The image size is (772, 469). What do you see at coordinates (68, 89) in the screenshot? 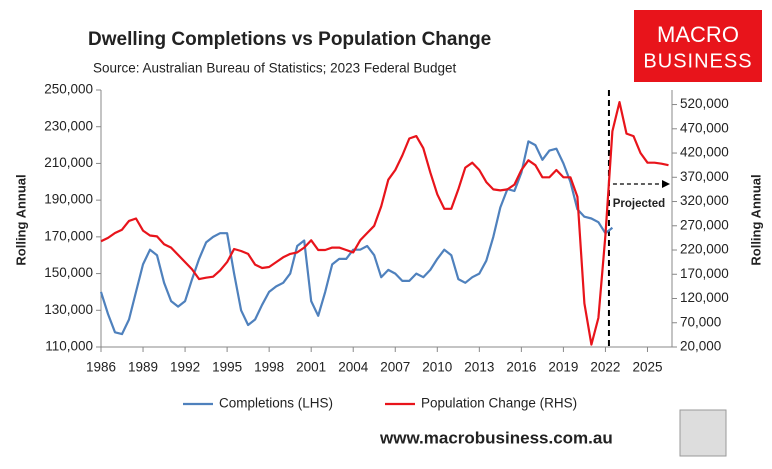
I see `y-tick-label: 250,000` at bounding box center [68, 89].